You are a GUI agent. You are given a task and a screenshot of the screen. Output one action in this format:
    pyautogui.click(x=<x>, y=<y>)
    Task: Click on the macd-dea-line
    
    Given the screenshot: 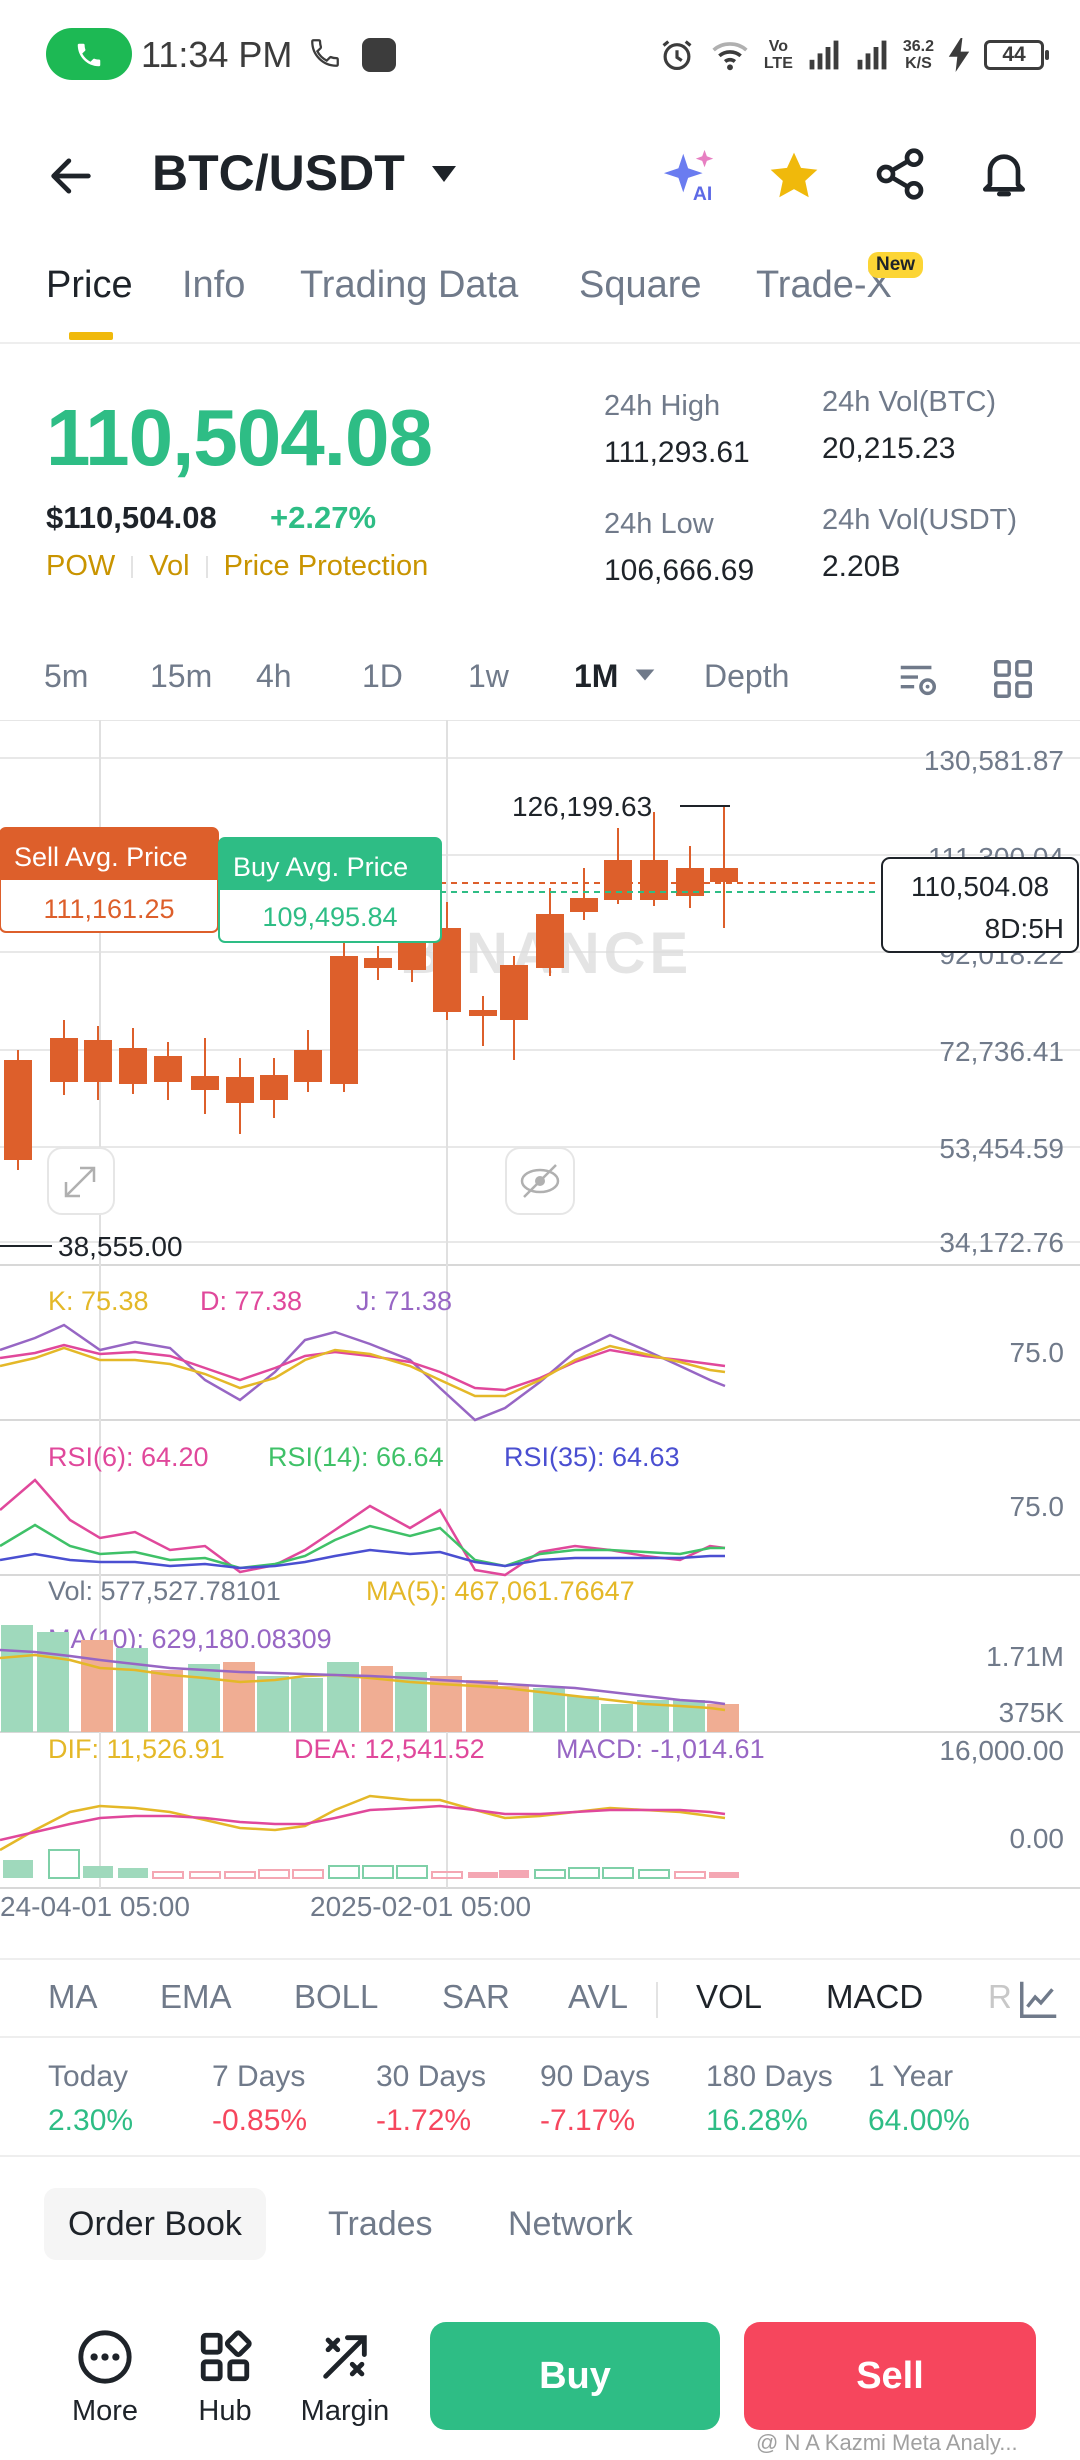 What is the action you would take?
    pyautogui.click(x=363, y=1823)
    